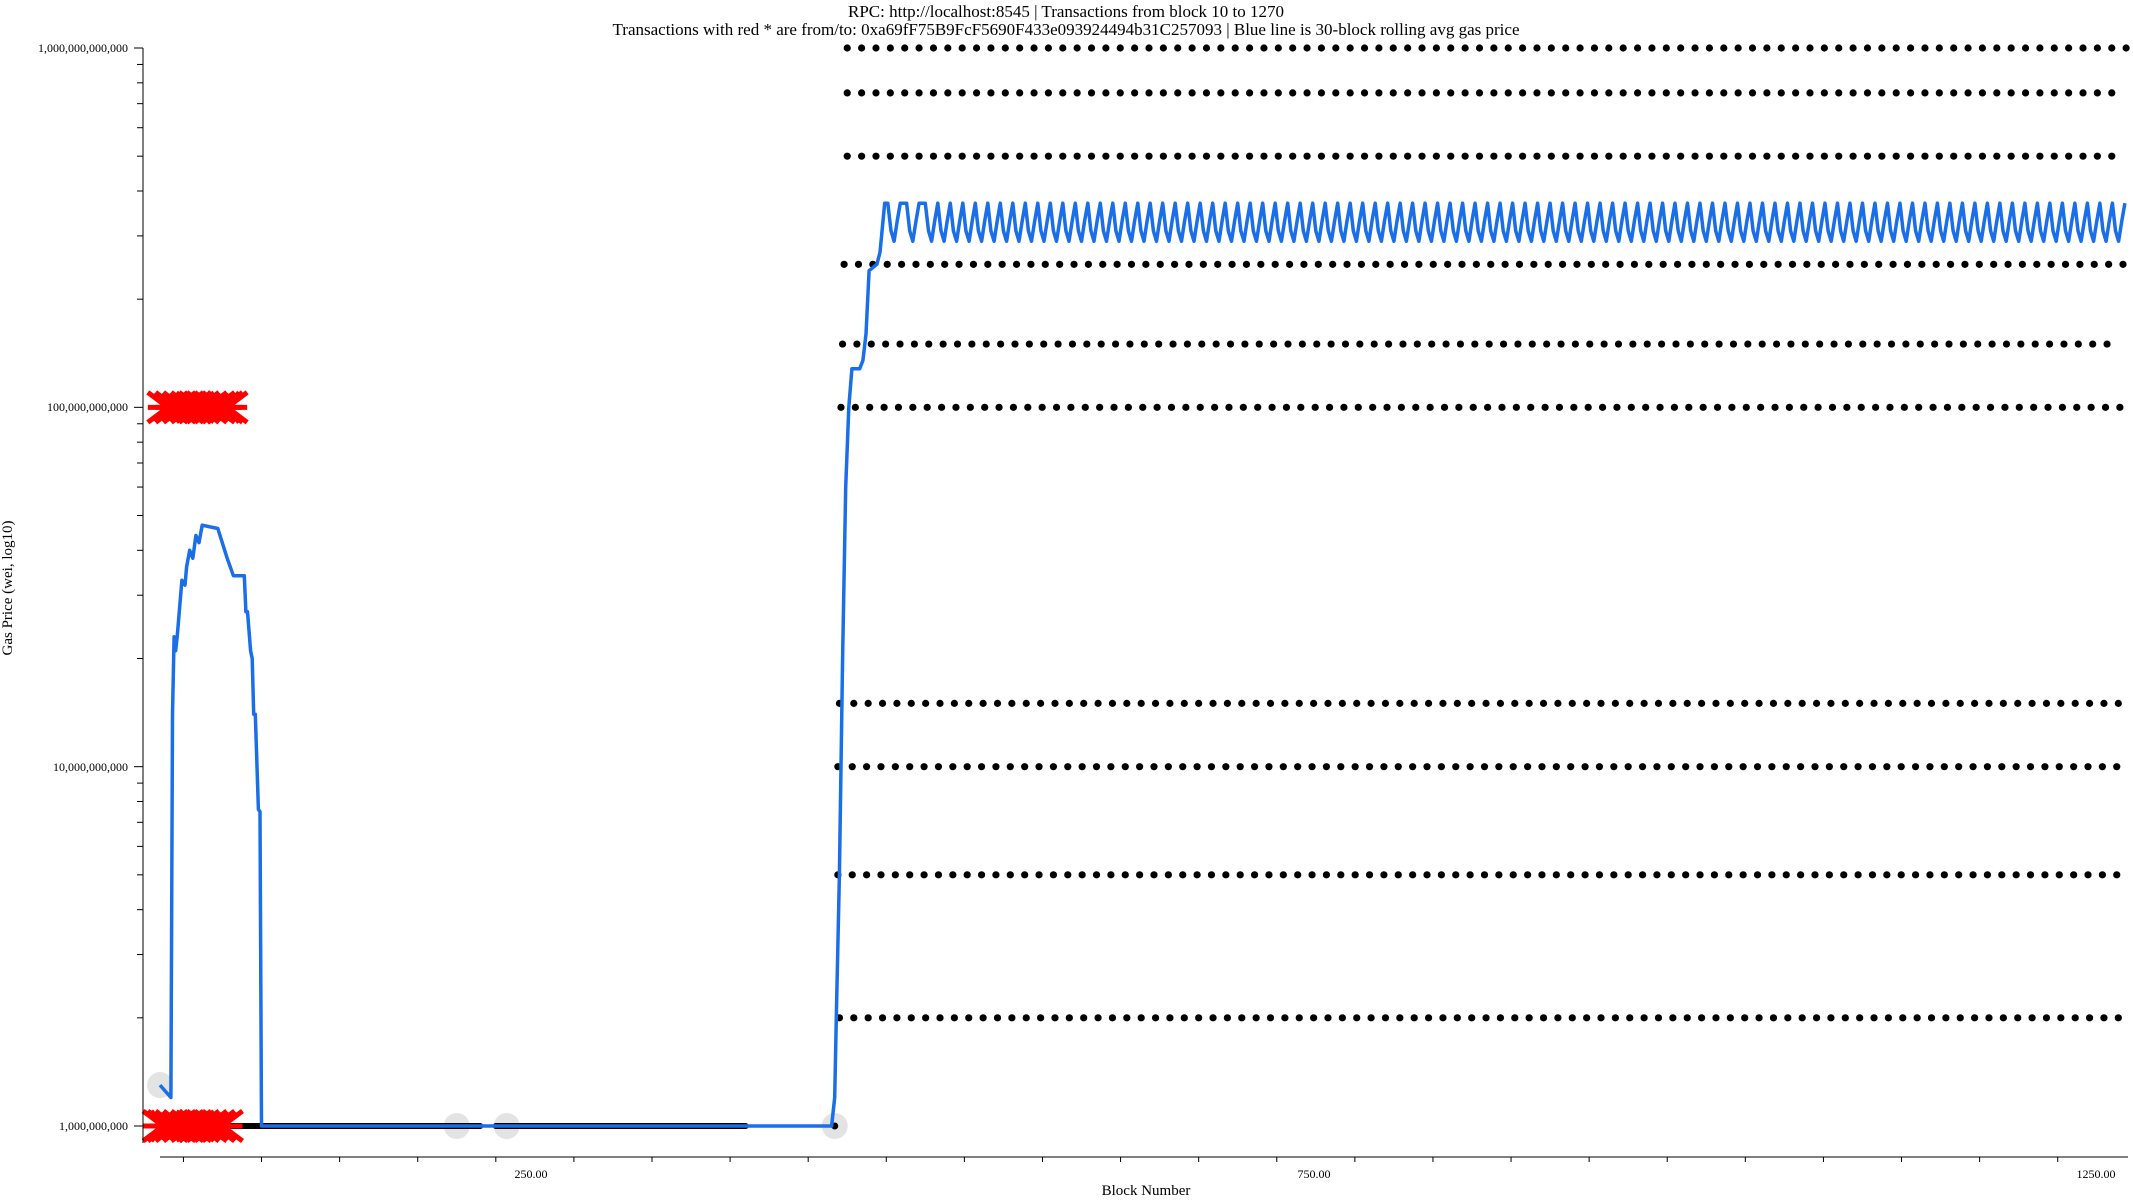 The image size is (2133, 1200). What do you see at coordinates (227, 407) in the screenshot?
I see `highlight-star-stroke` at bounding box center [227, 407].